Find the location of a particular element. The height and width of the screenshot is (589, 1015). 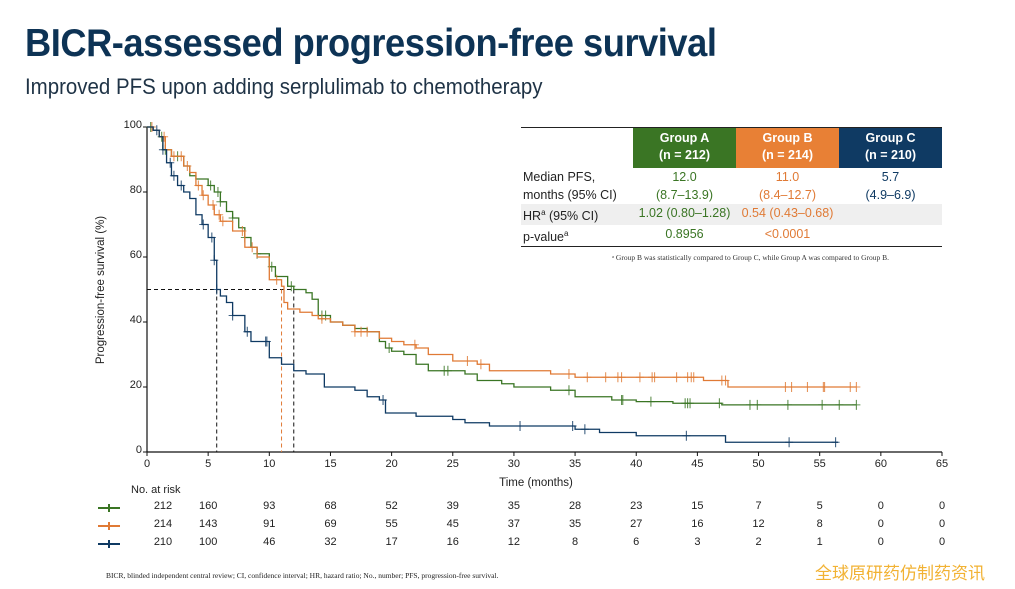

x-tick-label: 60 is located at coordinates (881, 464).